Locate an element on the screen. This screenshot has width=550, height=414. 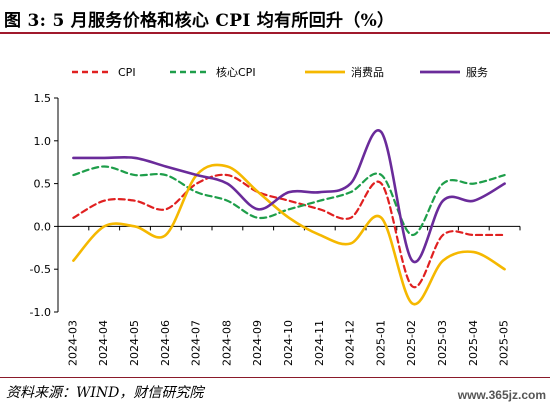
y-tick-label: -1.0 is located at coordinates (40, 312).